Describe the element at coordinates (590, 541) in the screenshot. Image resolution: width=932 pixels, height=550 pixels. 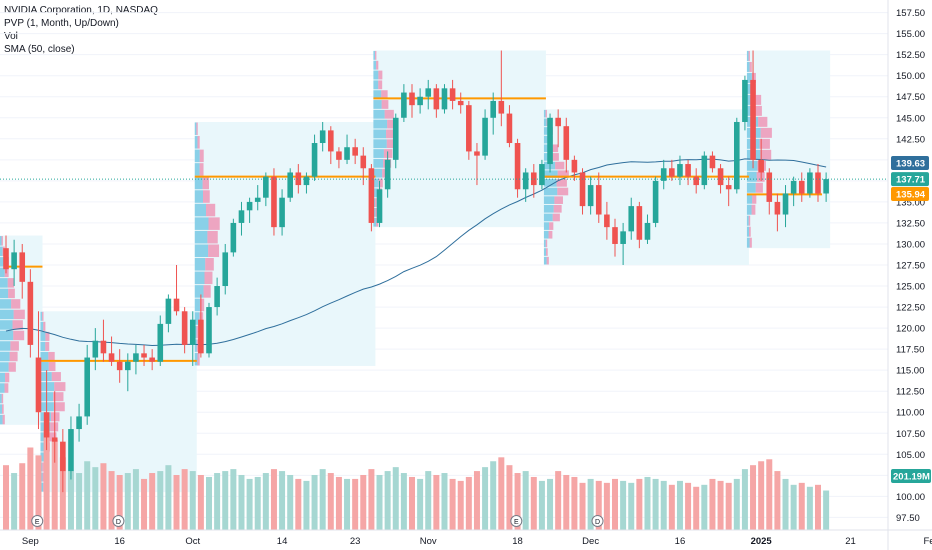
I see `x-tick-label: Dec` at that location.